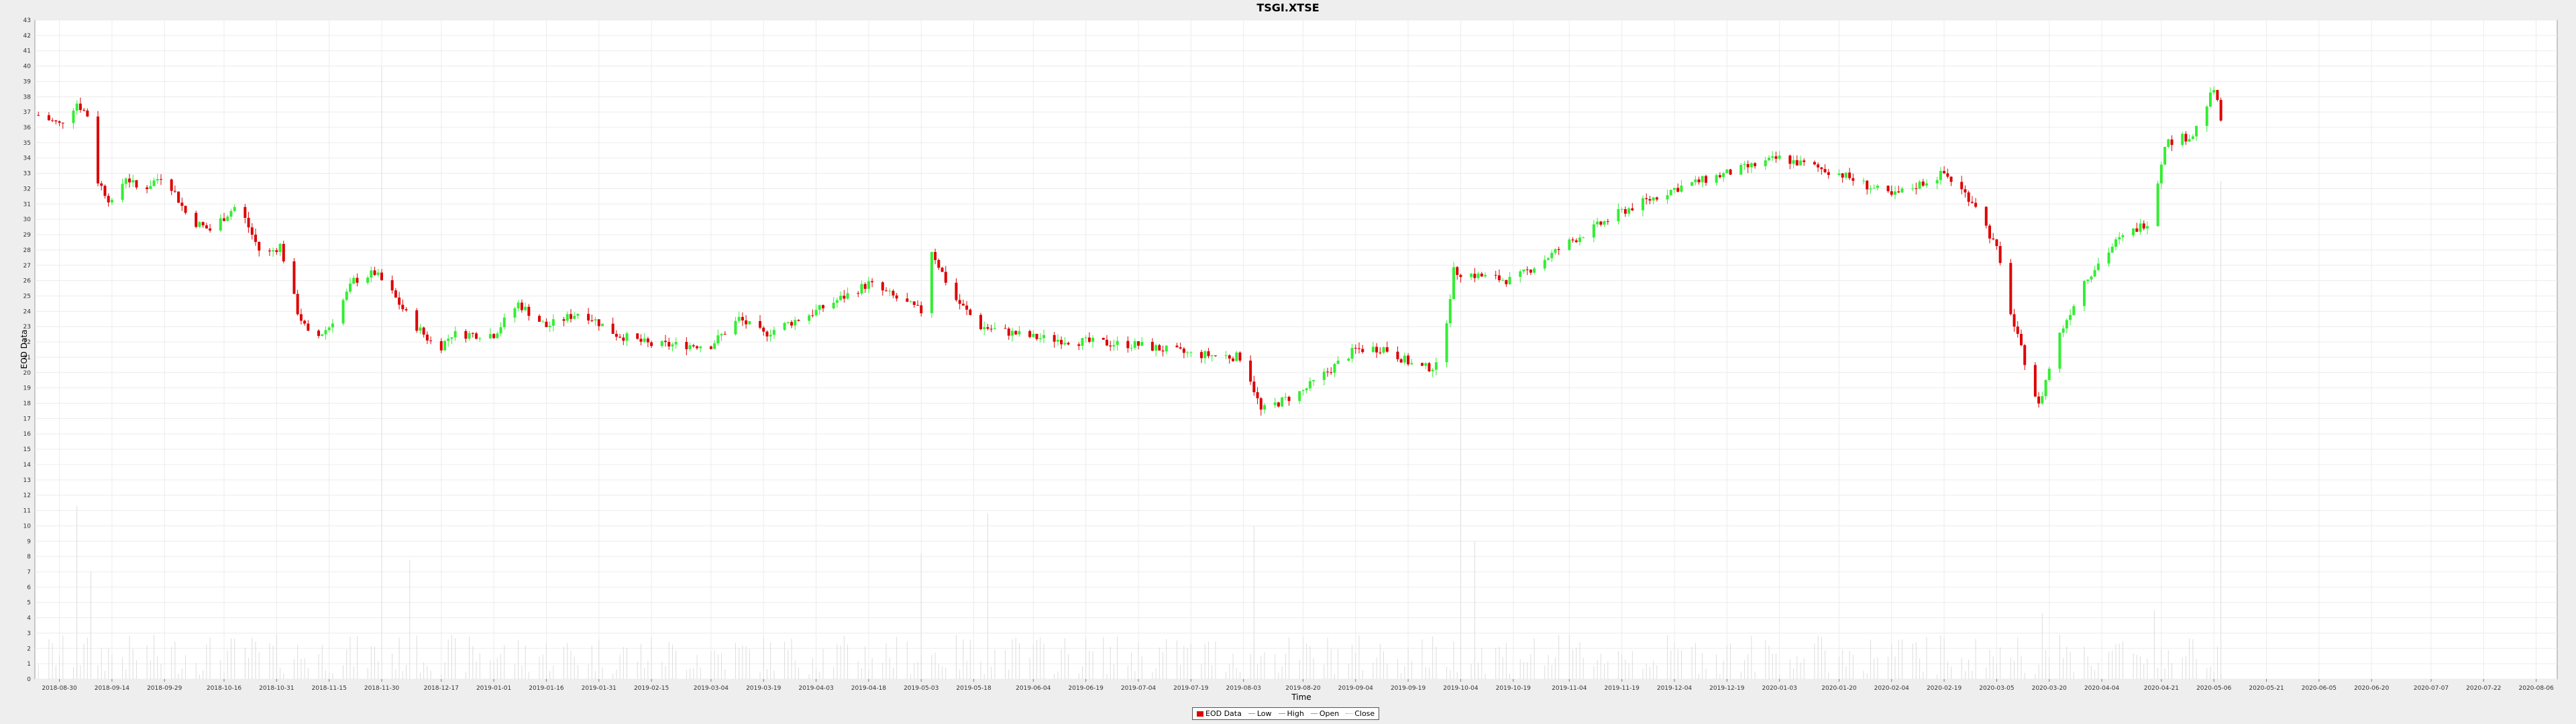 Image resolution: width=2576 pixels, height=724 pixels. What do you see at coordinates (1461, 688) in the screenshot?
I see `x-tick-label: 2019-10-04` at bounding box center [1461, 688].